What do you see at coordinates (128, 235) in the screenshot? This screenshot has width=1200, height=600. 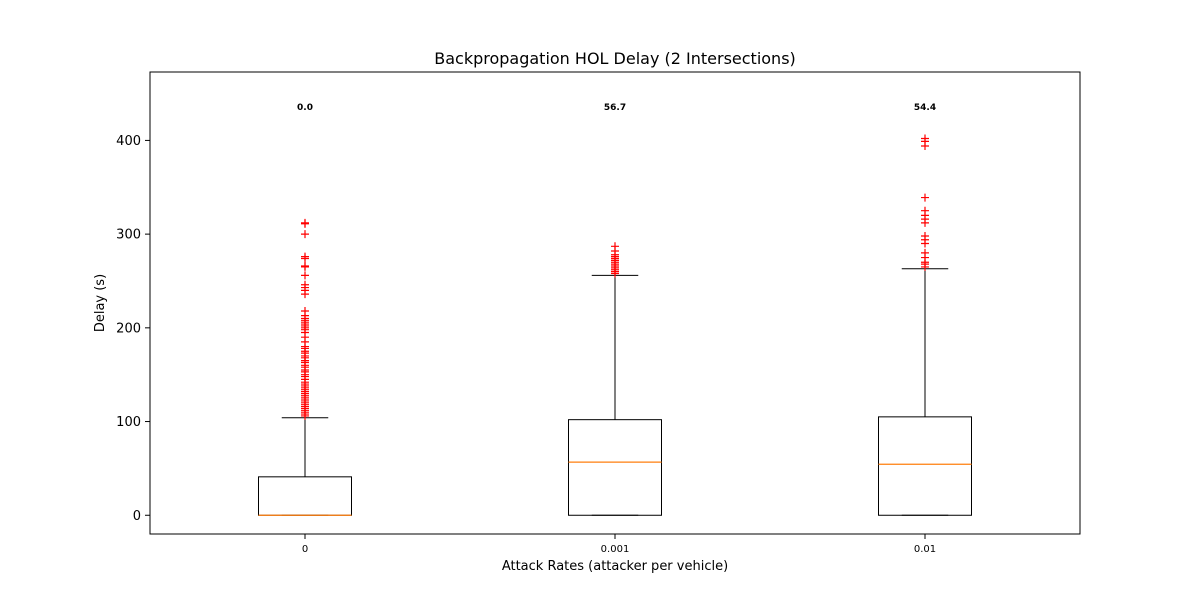 I see `y-tick-label: 300` at bounding box center [128, 235].